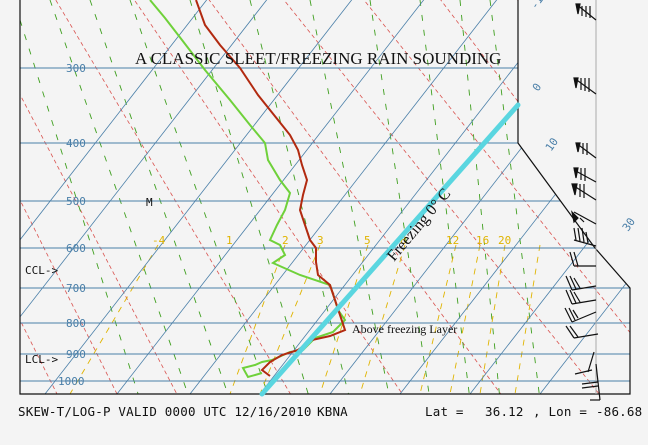  Describe the element at coordinates (318, 58) in the screenshot. I see `chart-title: A CLASSIC SLEET/FREEZING RAIN SOUNDING` at that location.